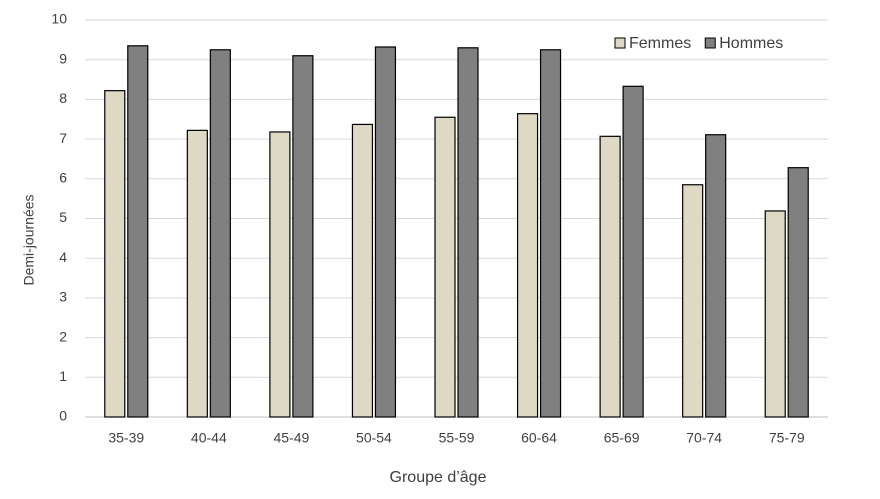  What do you see at coordinates (291, 438) in the screenshot?
I see `x-tick-label: 45-49` at bounding box center [291, 438].